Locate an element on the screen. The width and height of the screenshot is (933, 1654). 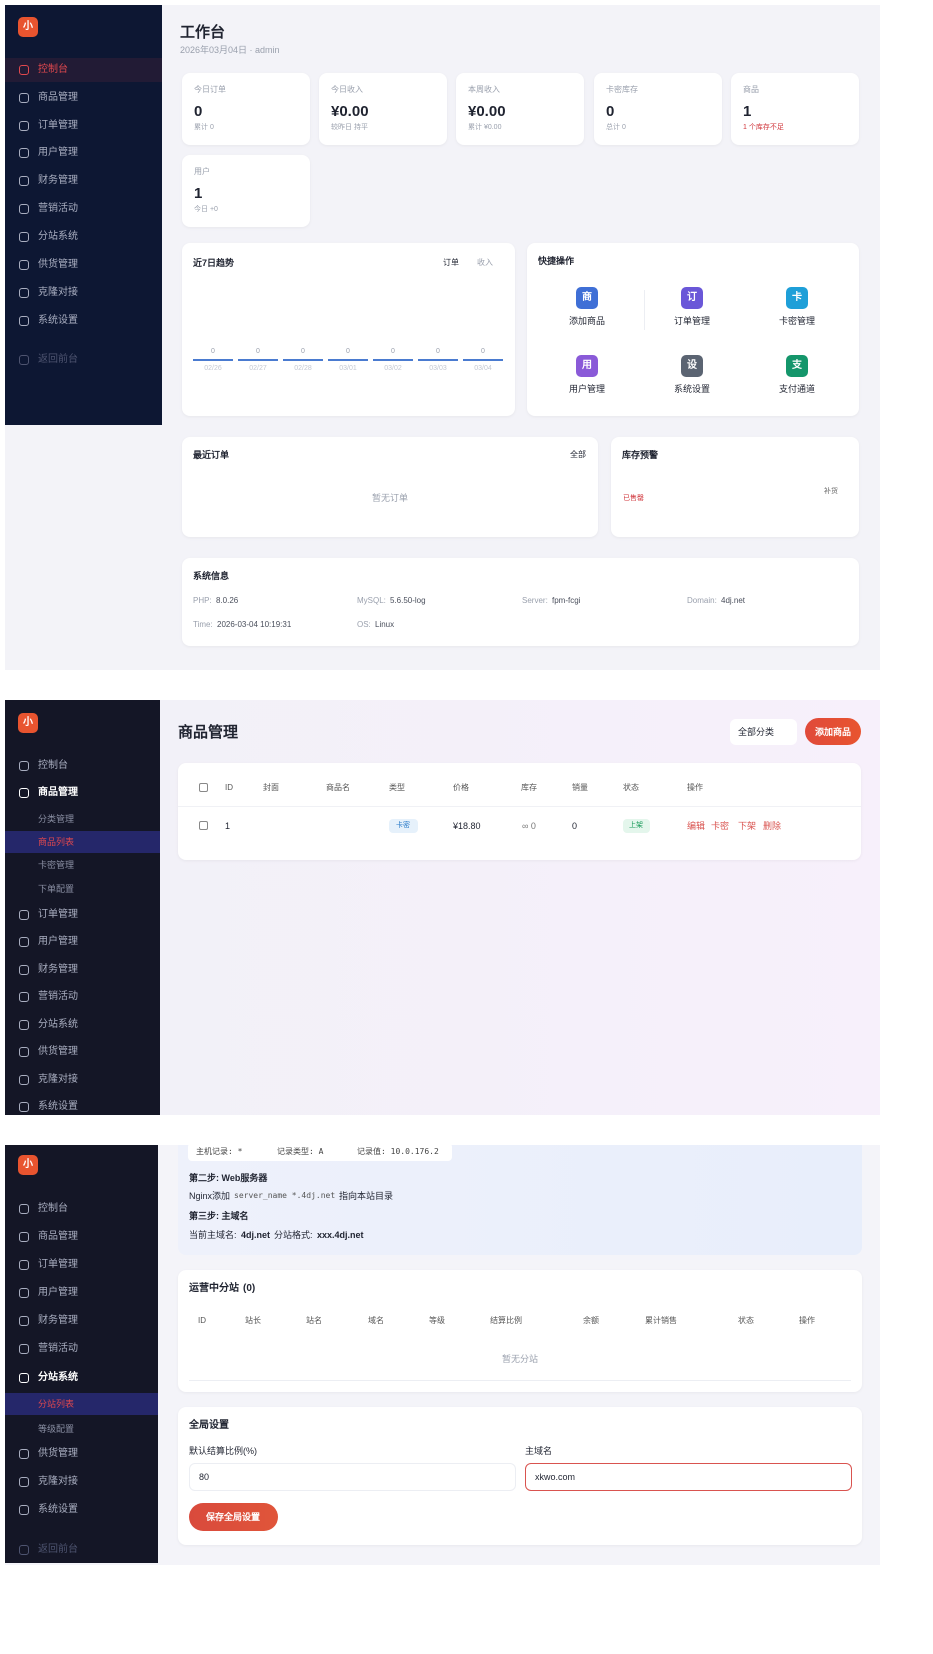
trend-tab: 收入 is located at coordinates (485, 263).